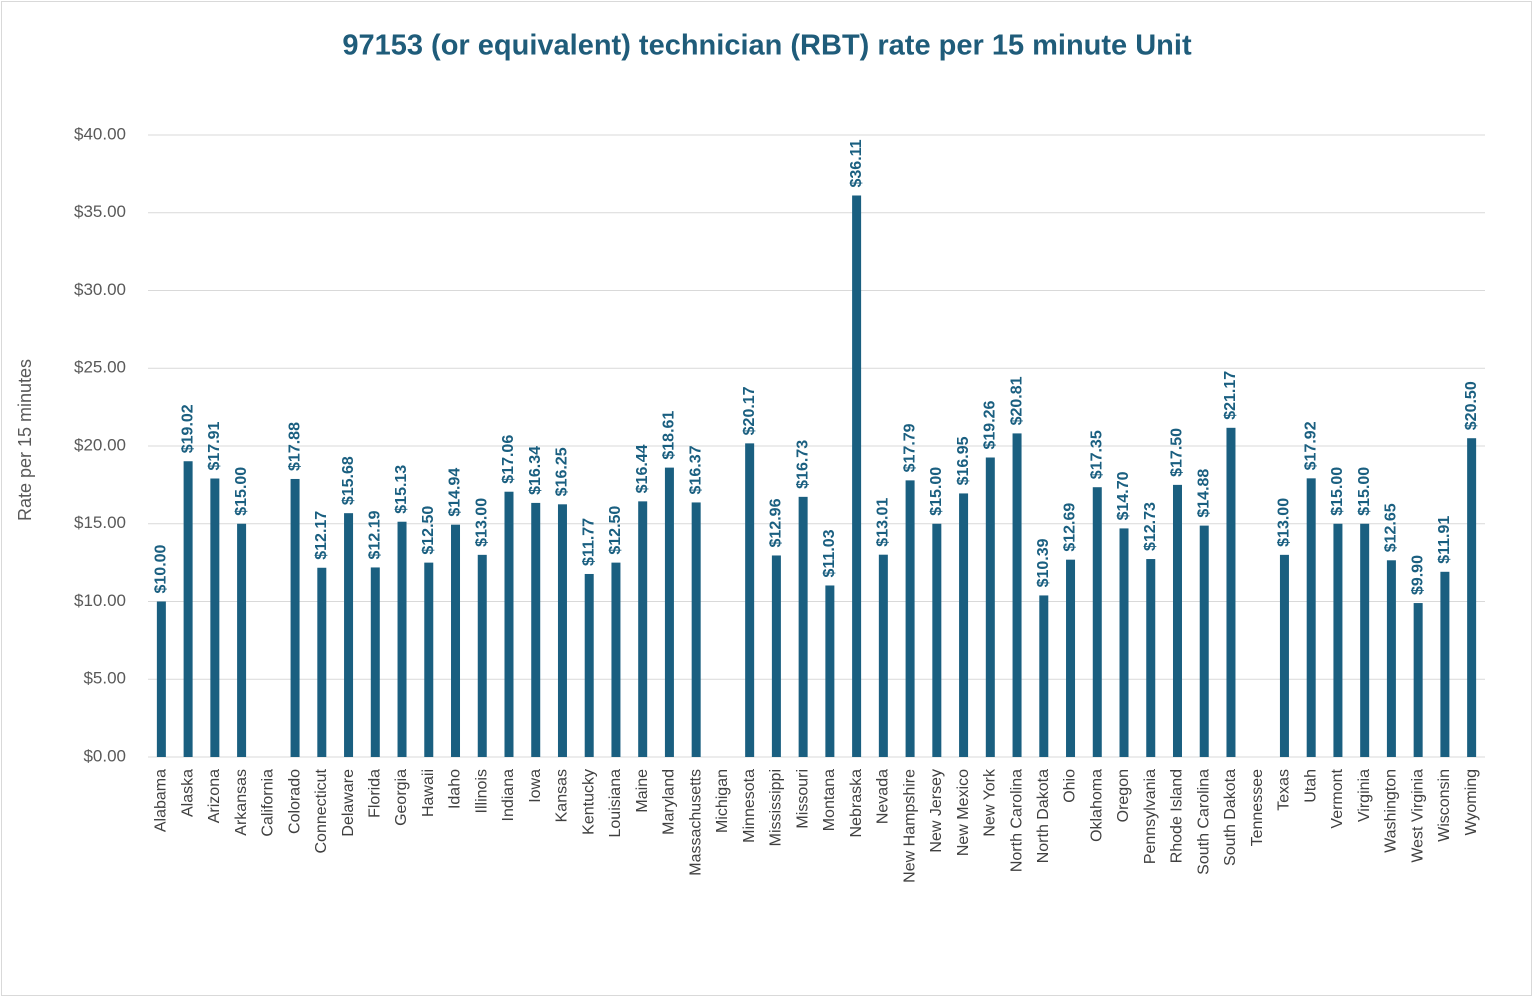 This screenshot has height=998, width=1536. Describe the element at coordinates (1391, 527) in the screenshot. I see `data-label: $12.65` at that location.